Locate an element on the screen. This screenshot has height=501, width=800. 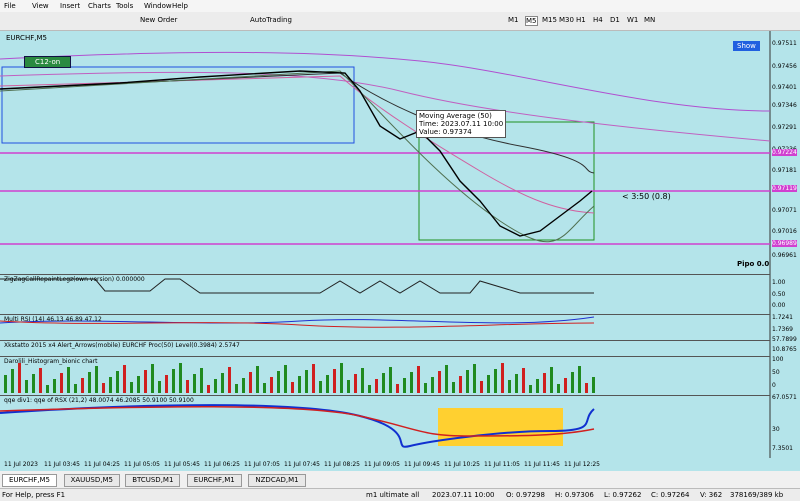
histogram is located at coordinates (299, 378).